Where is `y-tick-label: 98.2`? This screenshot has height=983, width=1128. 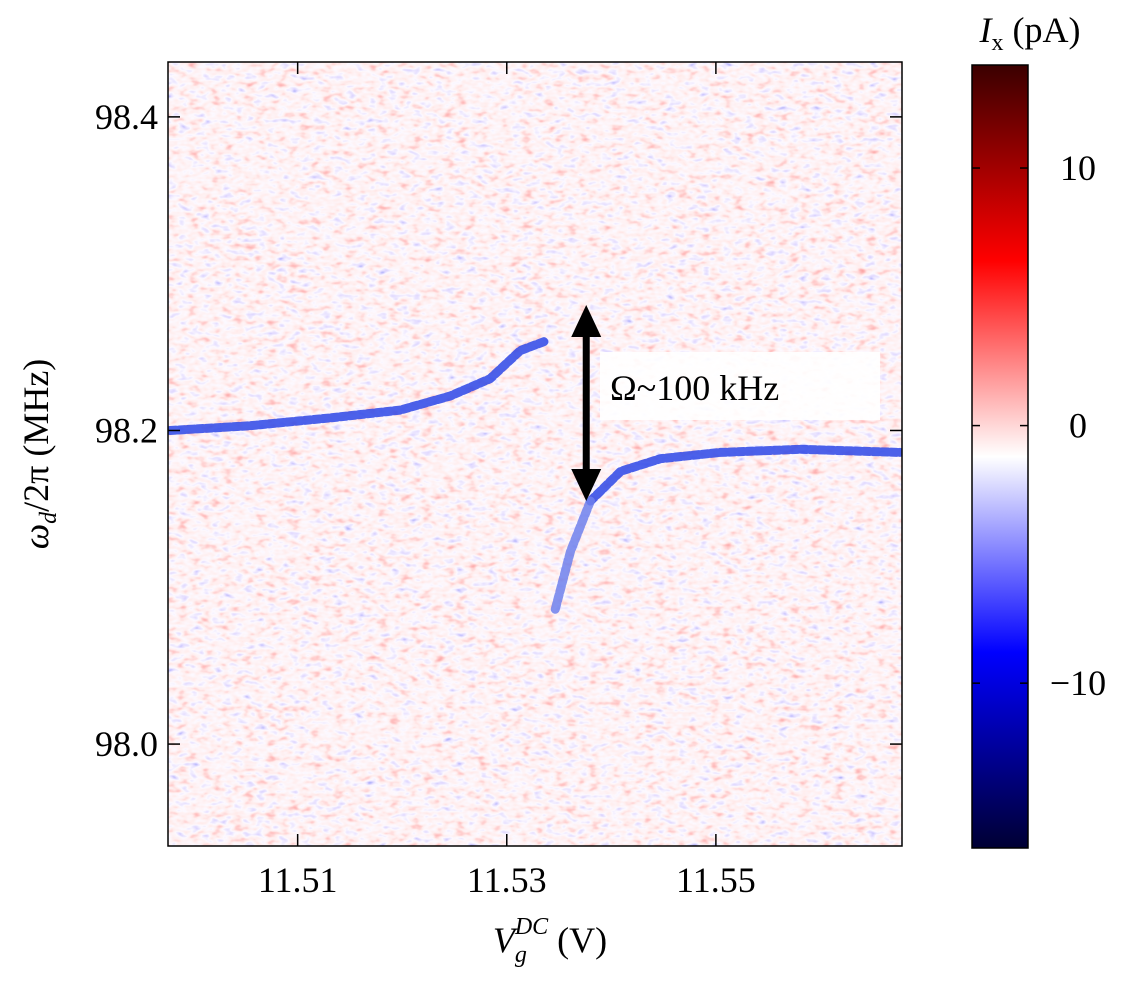
y-tick-label: 98.2 is located at coordinates (126, 430).